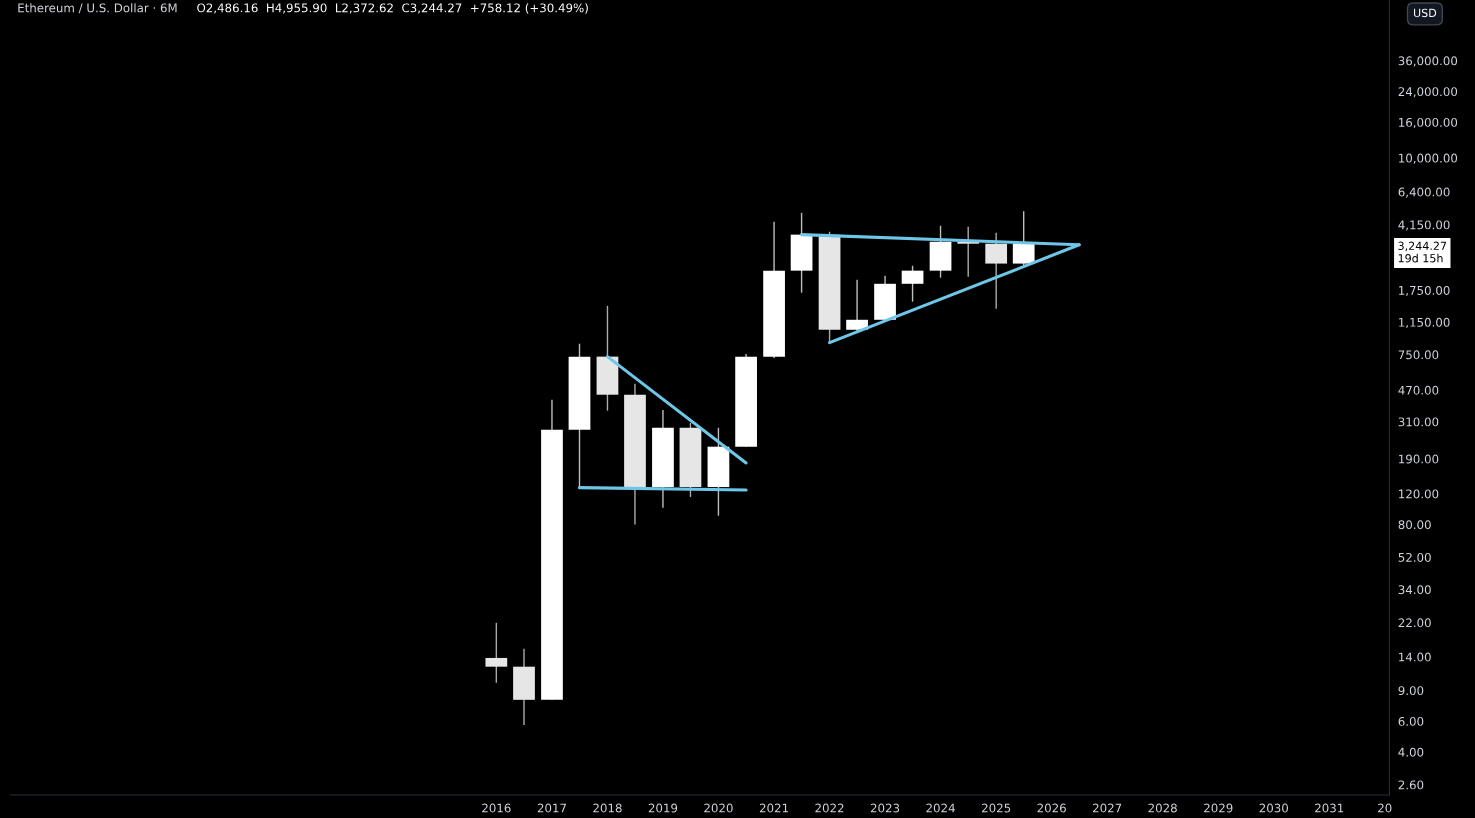  I want to click on text: 3,244.27 19d 15h, so click(1422, 252).